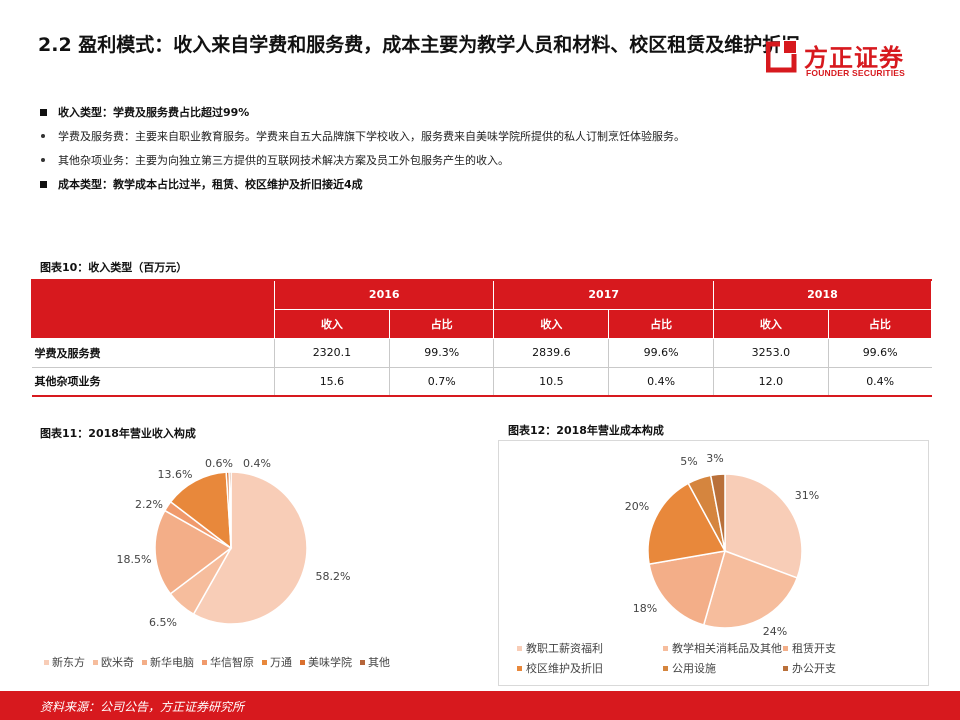  I want to click on table-title: 图表10：收入类型（百万元）, so click(114, 267).